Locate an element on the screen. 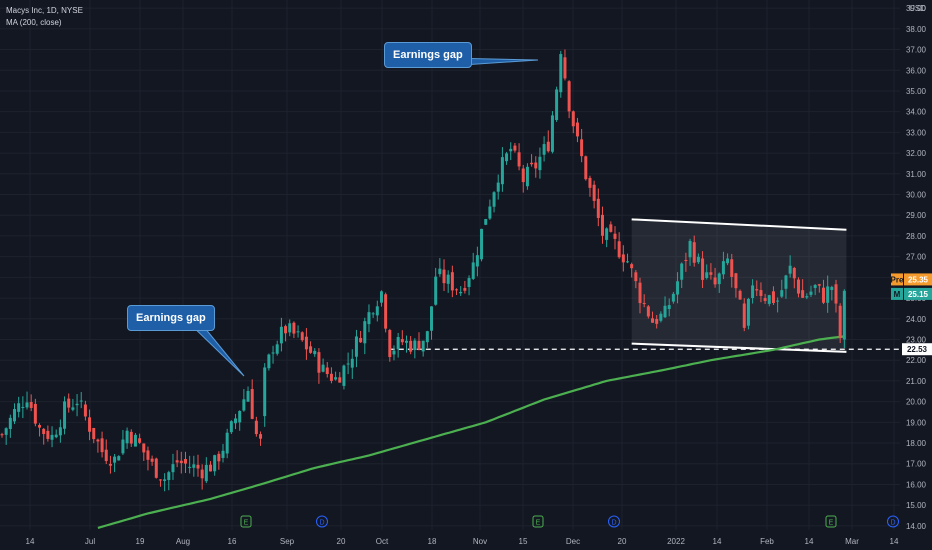 The height and width of the screenshot is (550, 932). price-tick-label: 38.00 is located at coordinates (916, 29).